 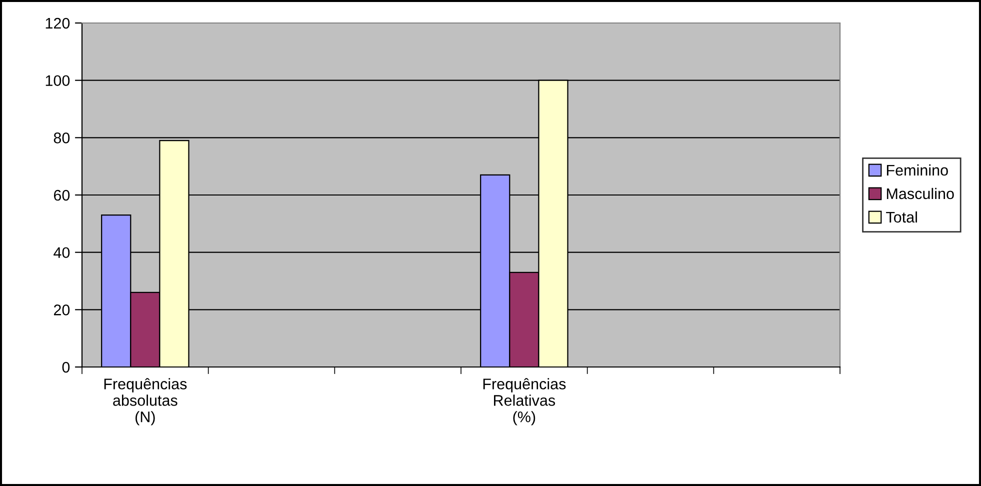 I want to click on y-tick-label: 80, so click(x=62, y=138).